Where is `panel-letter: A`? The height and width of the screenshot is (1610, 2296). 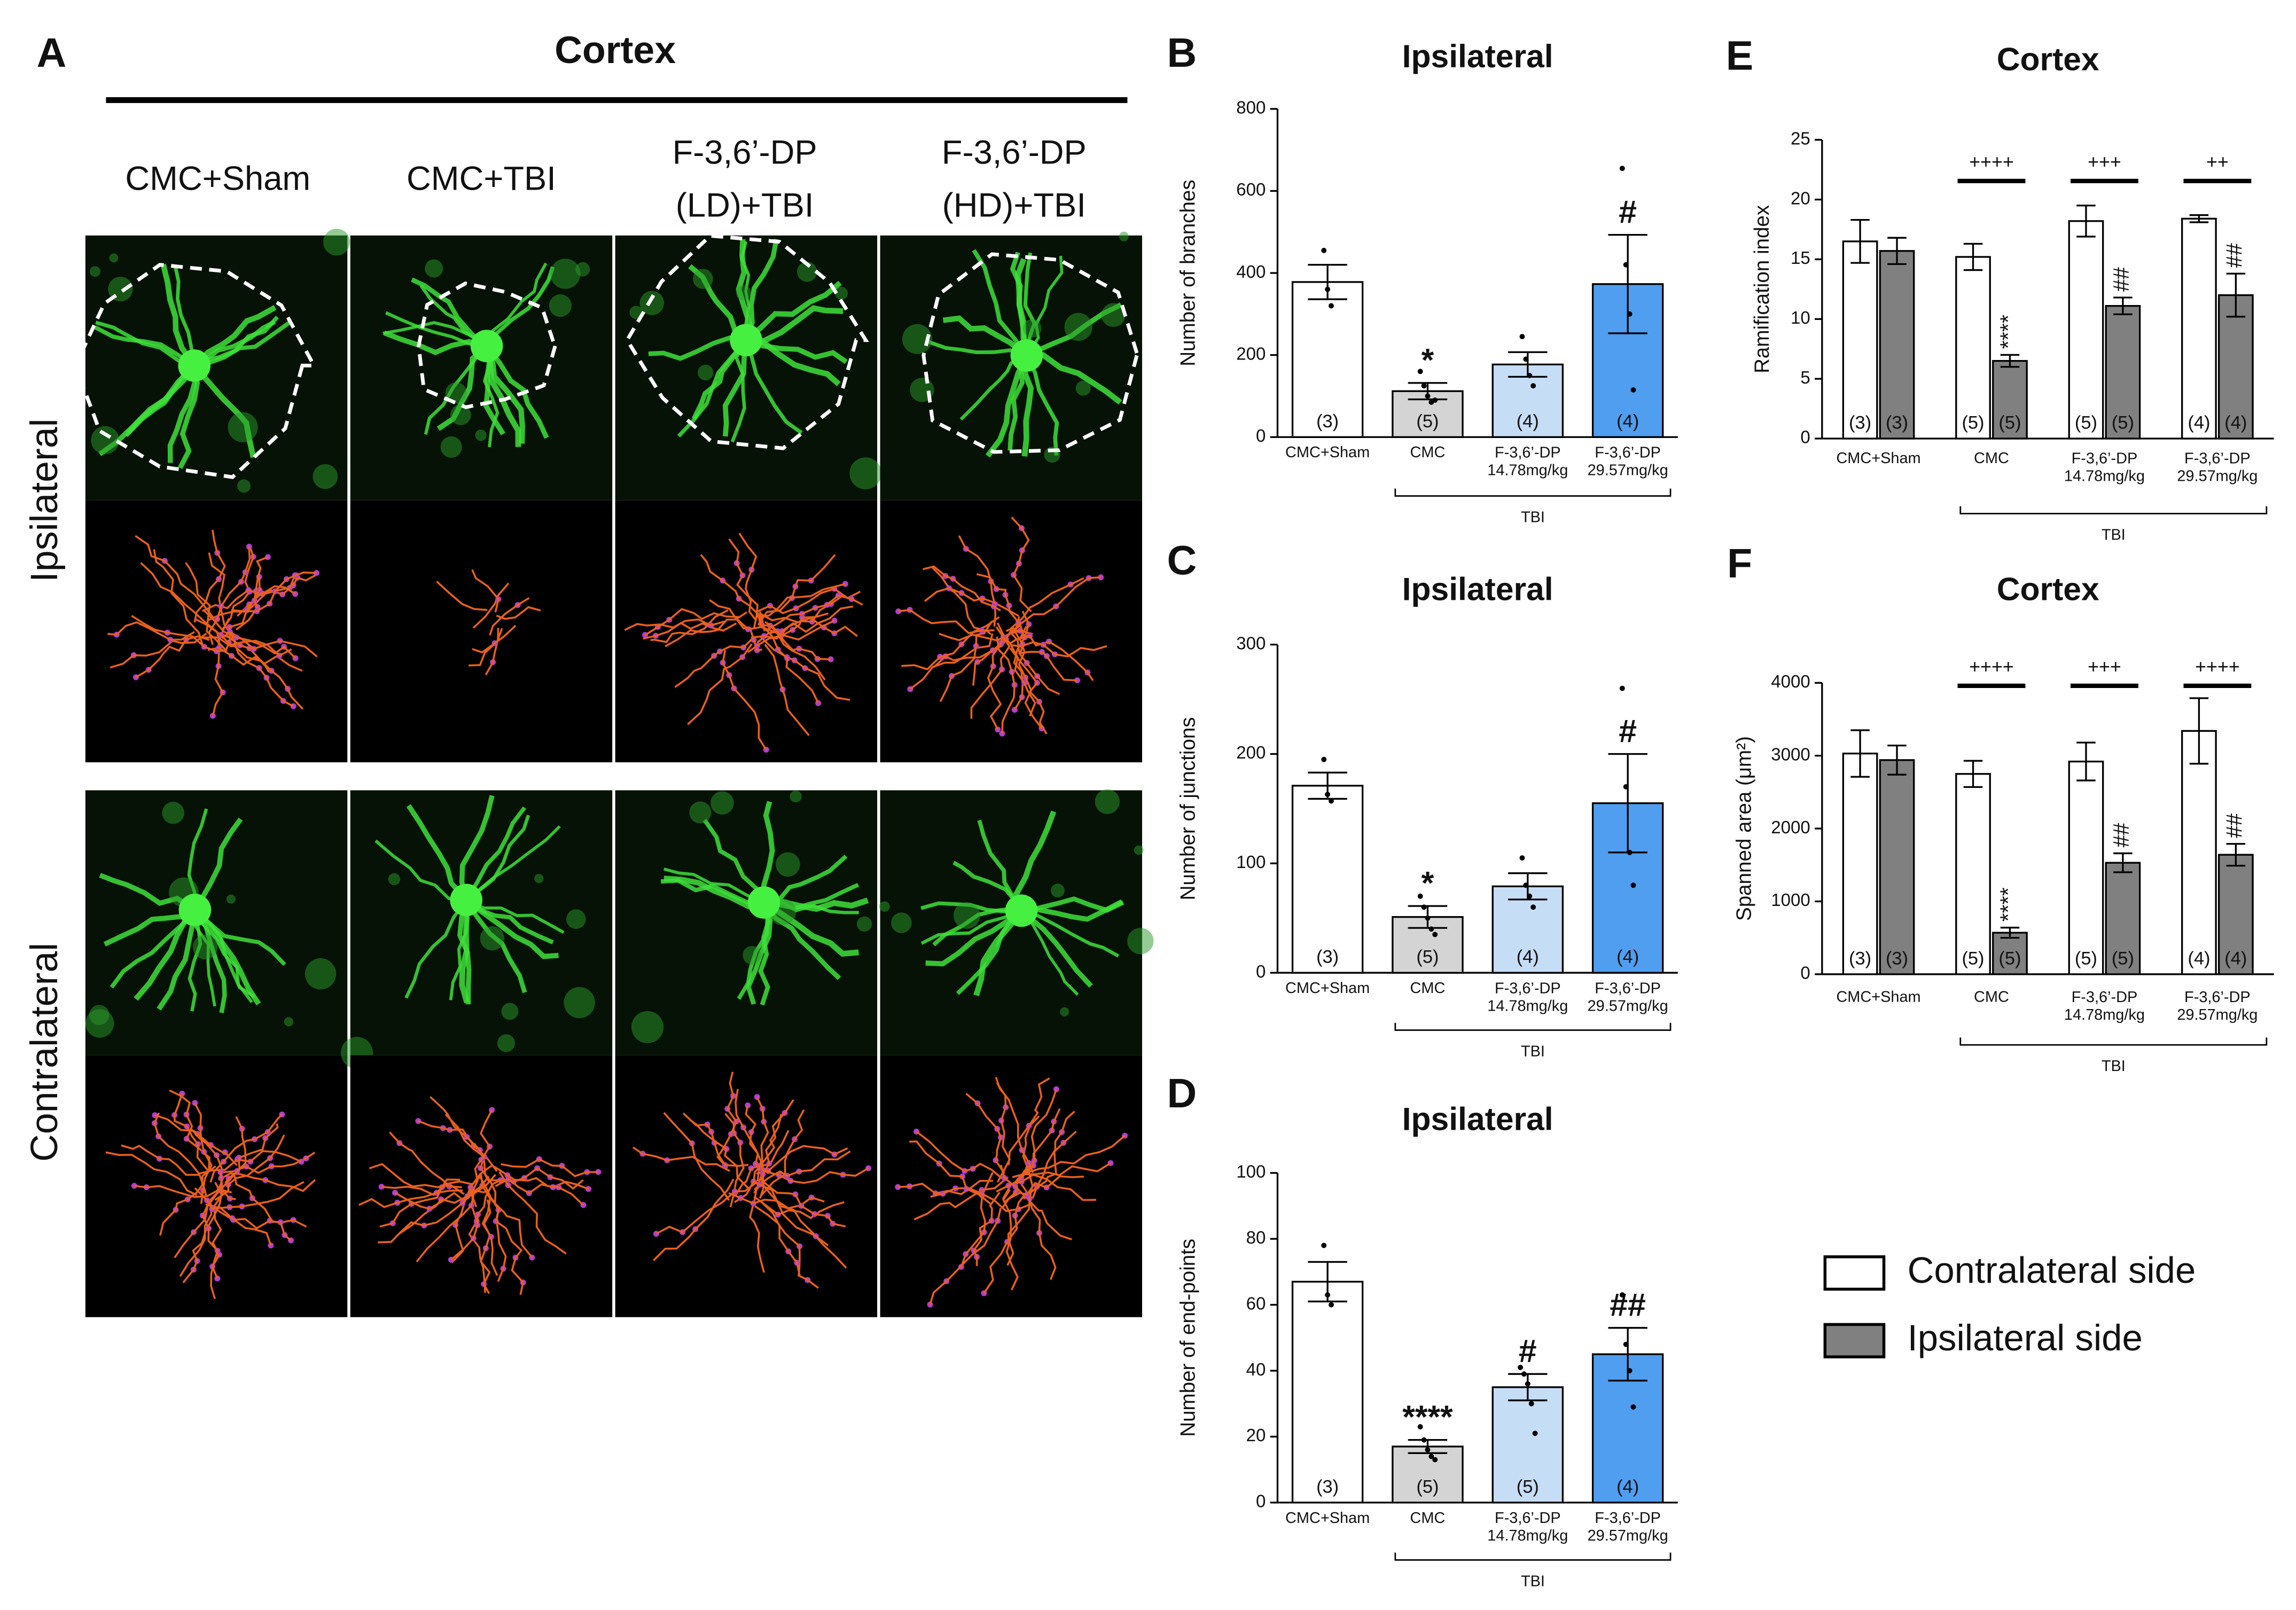
panel-letter: A is located at coordinates (52, 53).